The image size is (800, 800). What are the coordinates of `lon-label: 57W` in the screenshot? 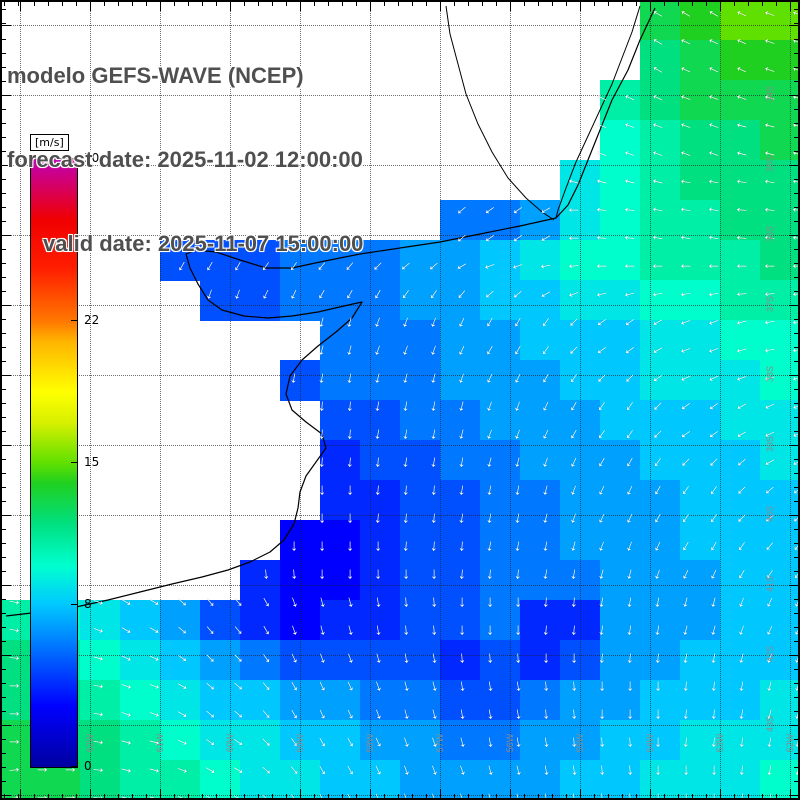 It's located at (440, 743).